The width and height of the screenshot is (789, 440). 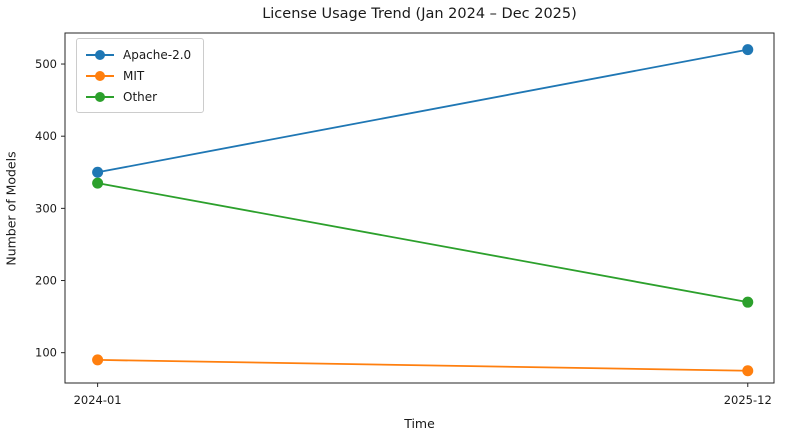 I want to click on x-tick-label: 2025-12, so click(x=748, y=400).